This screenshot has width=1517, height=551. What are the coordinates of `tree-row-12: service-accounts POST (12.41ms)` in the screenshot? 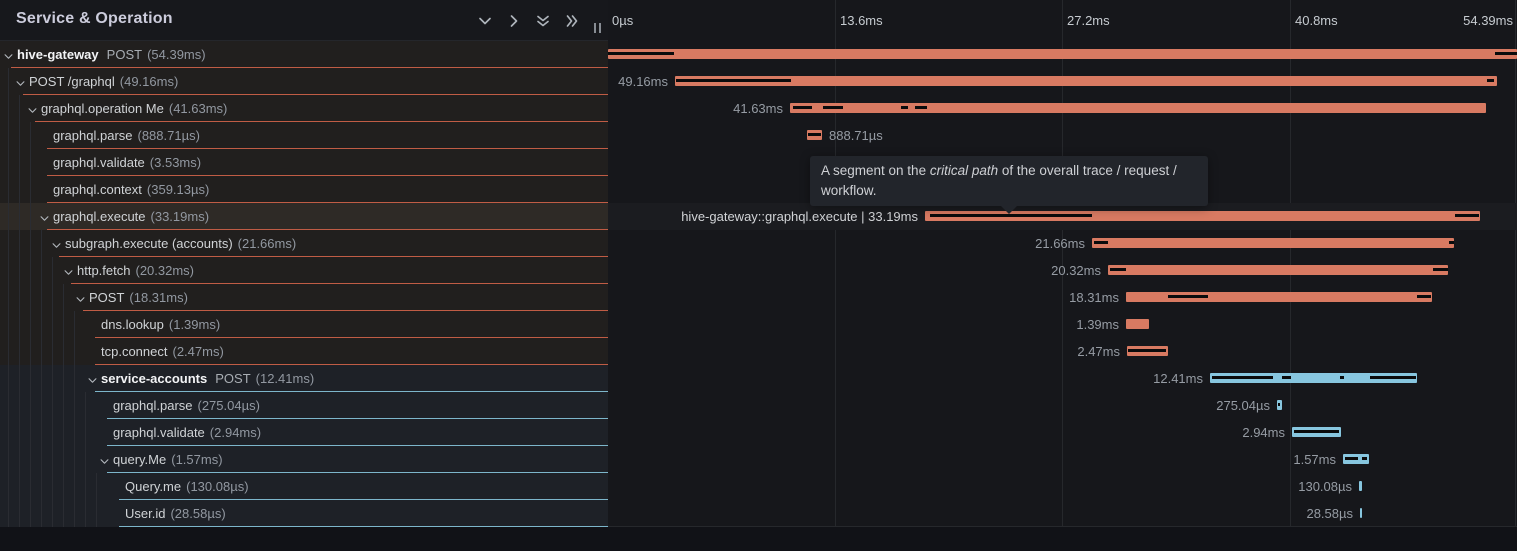 It's located at (304, 378).